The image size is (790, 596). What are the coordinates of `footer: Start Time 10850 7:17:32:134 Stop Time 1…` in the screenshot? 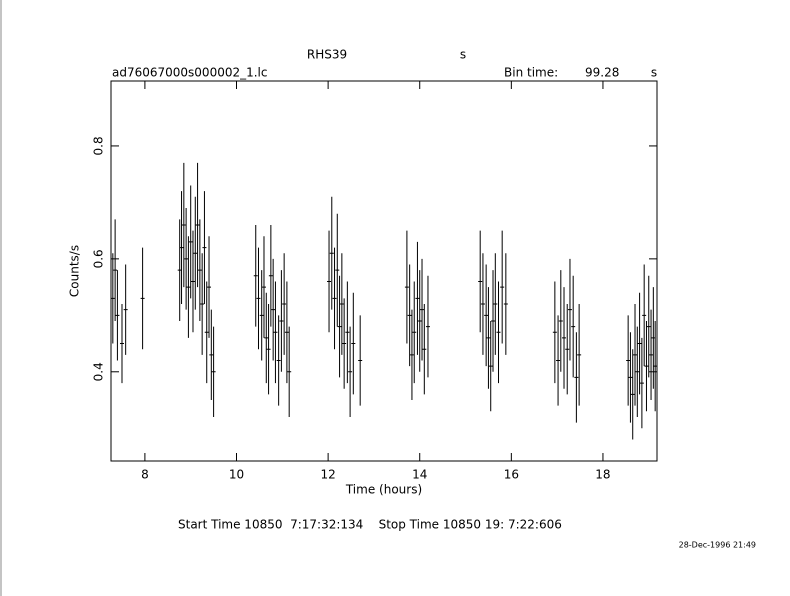 It's located at (370, 525).